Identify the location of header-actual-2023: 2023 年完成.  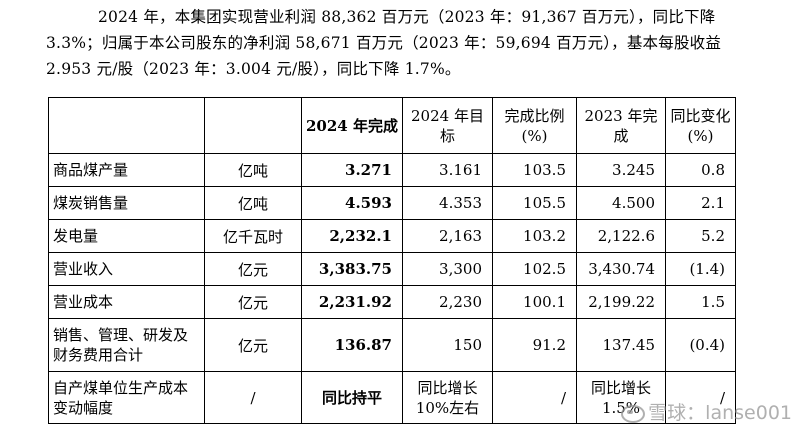
(621, 125).